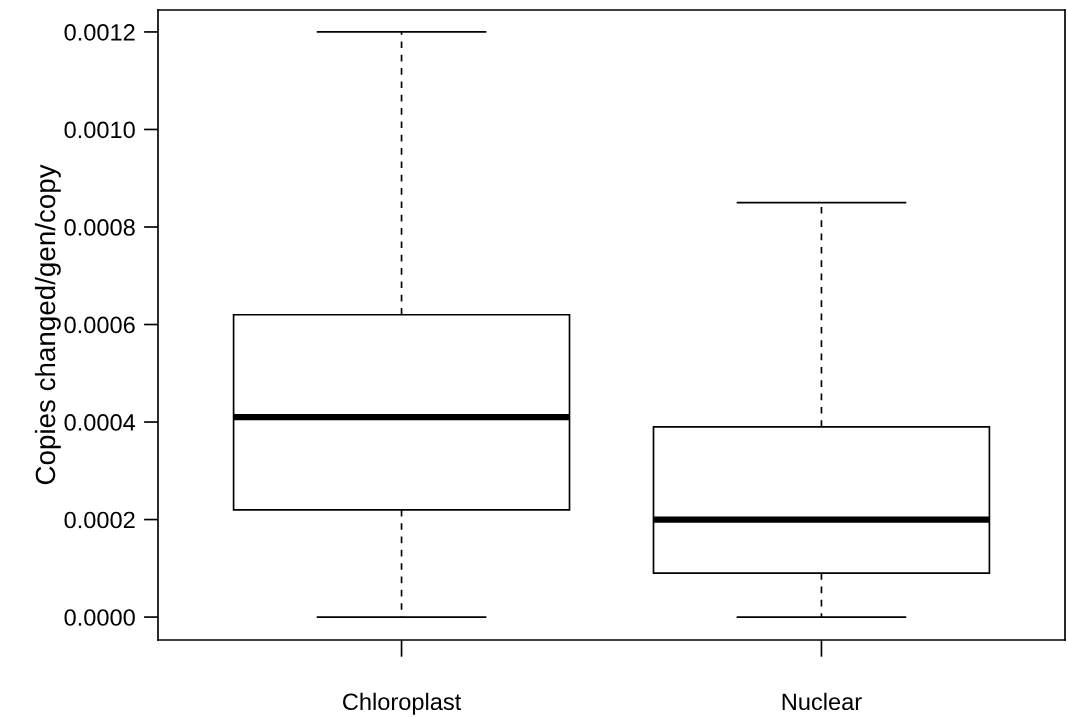 The width and height of the screenshot is (1067, 717). I want to click on x-tick-label: Nuclear, so click(822, 701).